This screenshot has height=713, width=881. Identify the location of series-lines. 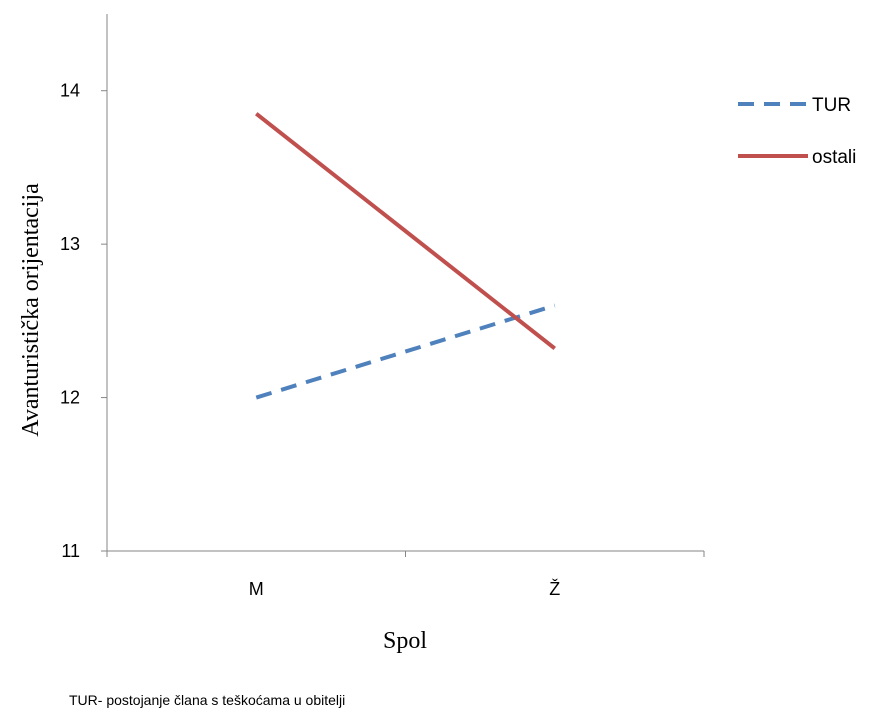
(405, 256).